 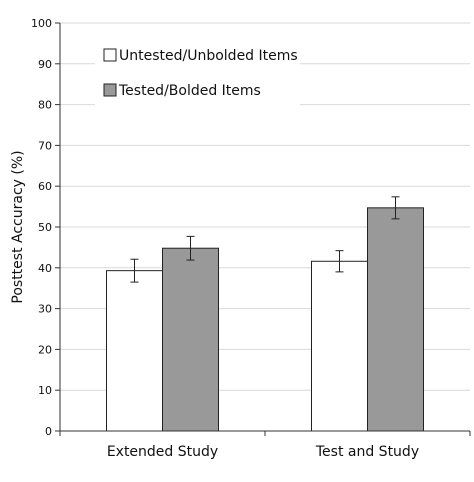 What do you see at coordinates (265, 239) in the screenshot?
I see `error-bars` at bounding box center [265, 239].